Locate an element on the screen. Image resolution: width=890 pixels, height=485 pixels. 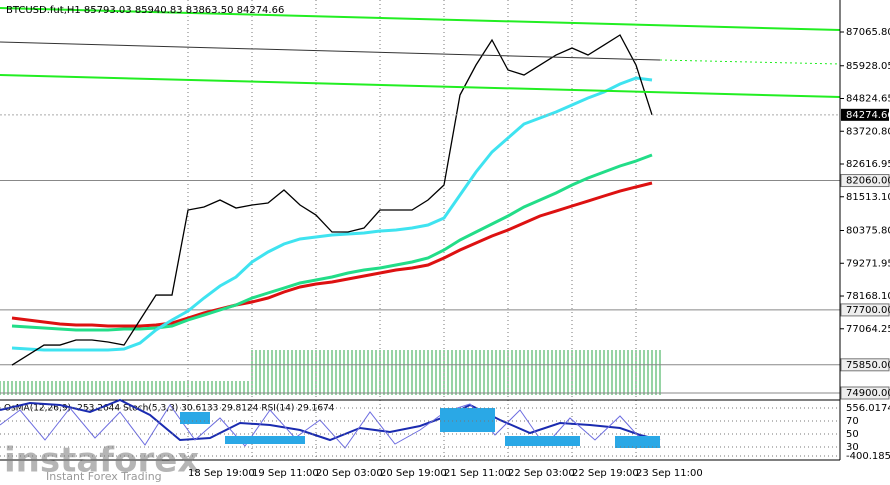
current-price-label: 84274.66 is located at coordinates (868, 115).